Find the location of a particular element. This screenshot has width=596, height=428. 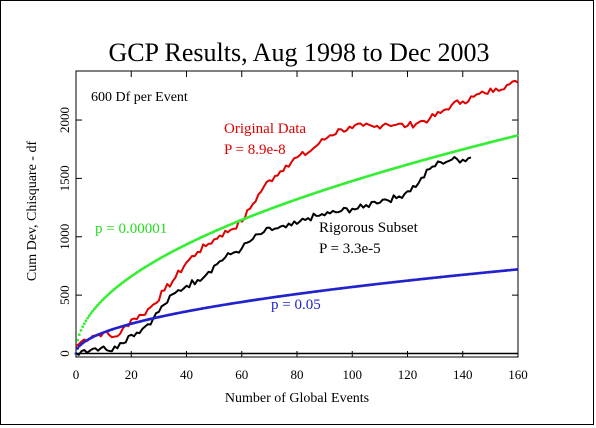

x-tick-label: 20 is located at coordinates (131, 374).